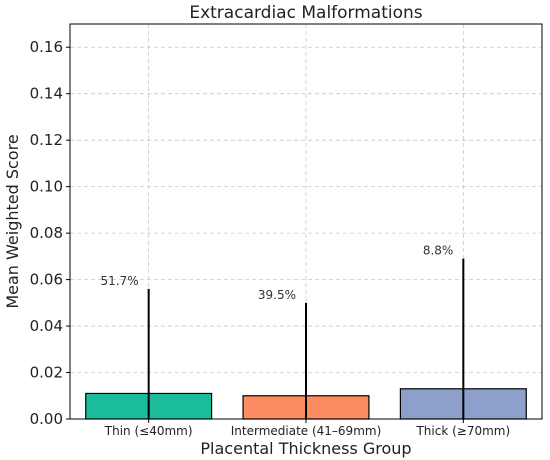  Describe the element at coordinates (46, 47) in the screenshot. I see `y-tick-label-8: 0.16` at that location.